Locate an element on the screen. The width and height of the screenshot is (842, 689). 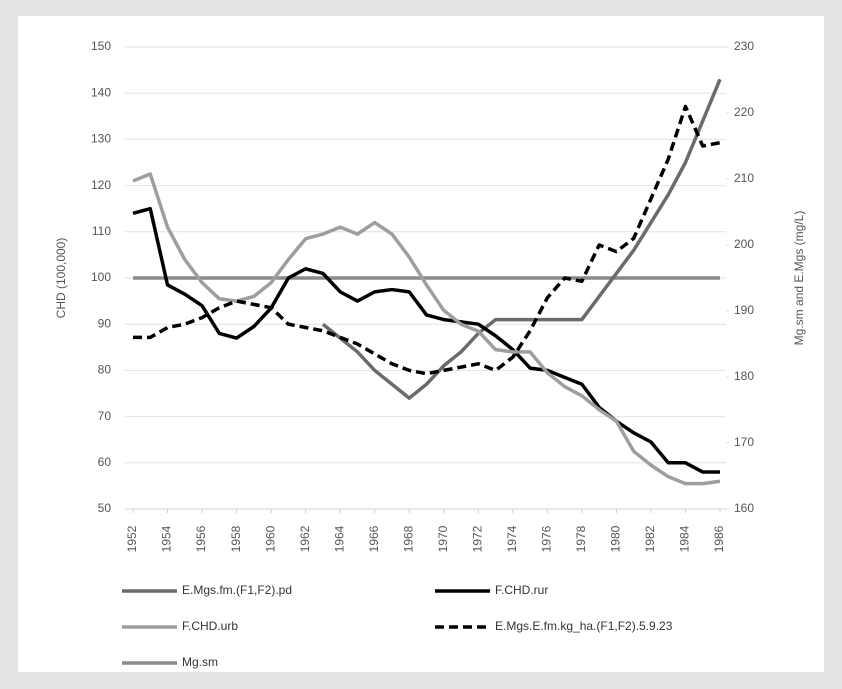
y-tick-label: 60 is located at coordinates (105, 462).